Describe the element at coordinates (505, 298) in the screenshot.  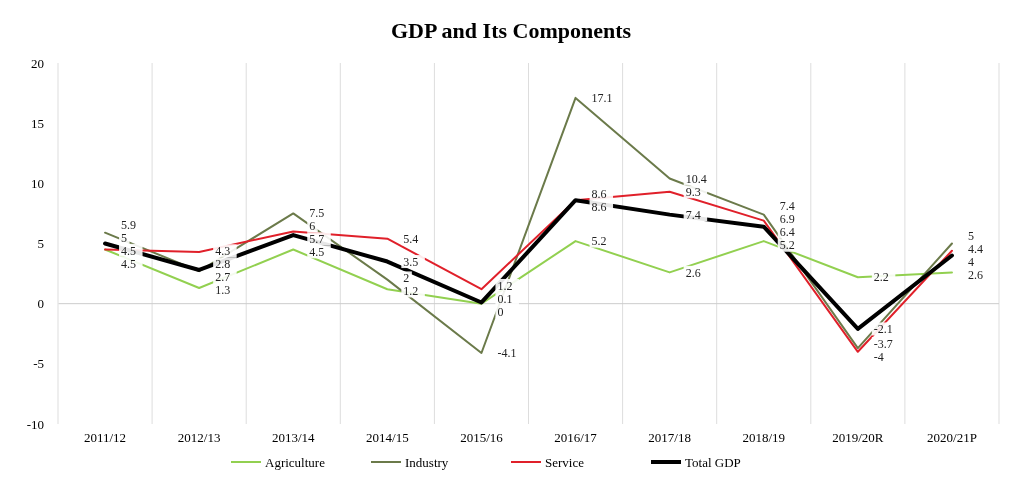
I see `data-label: 0.1` at that location.